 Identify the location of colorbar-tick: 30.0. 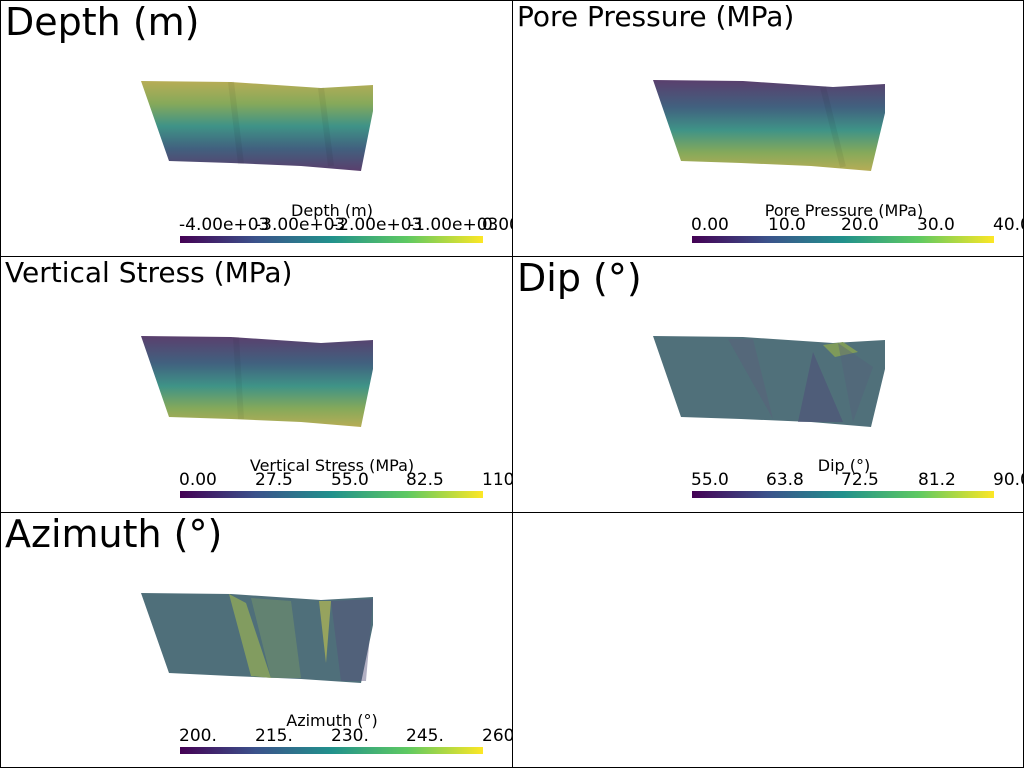
(936, 225).